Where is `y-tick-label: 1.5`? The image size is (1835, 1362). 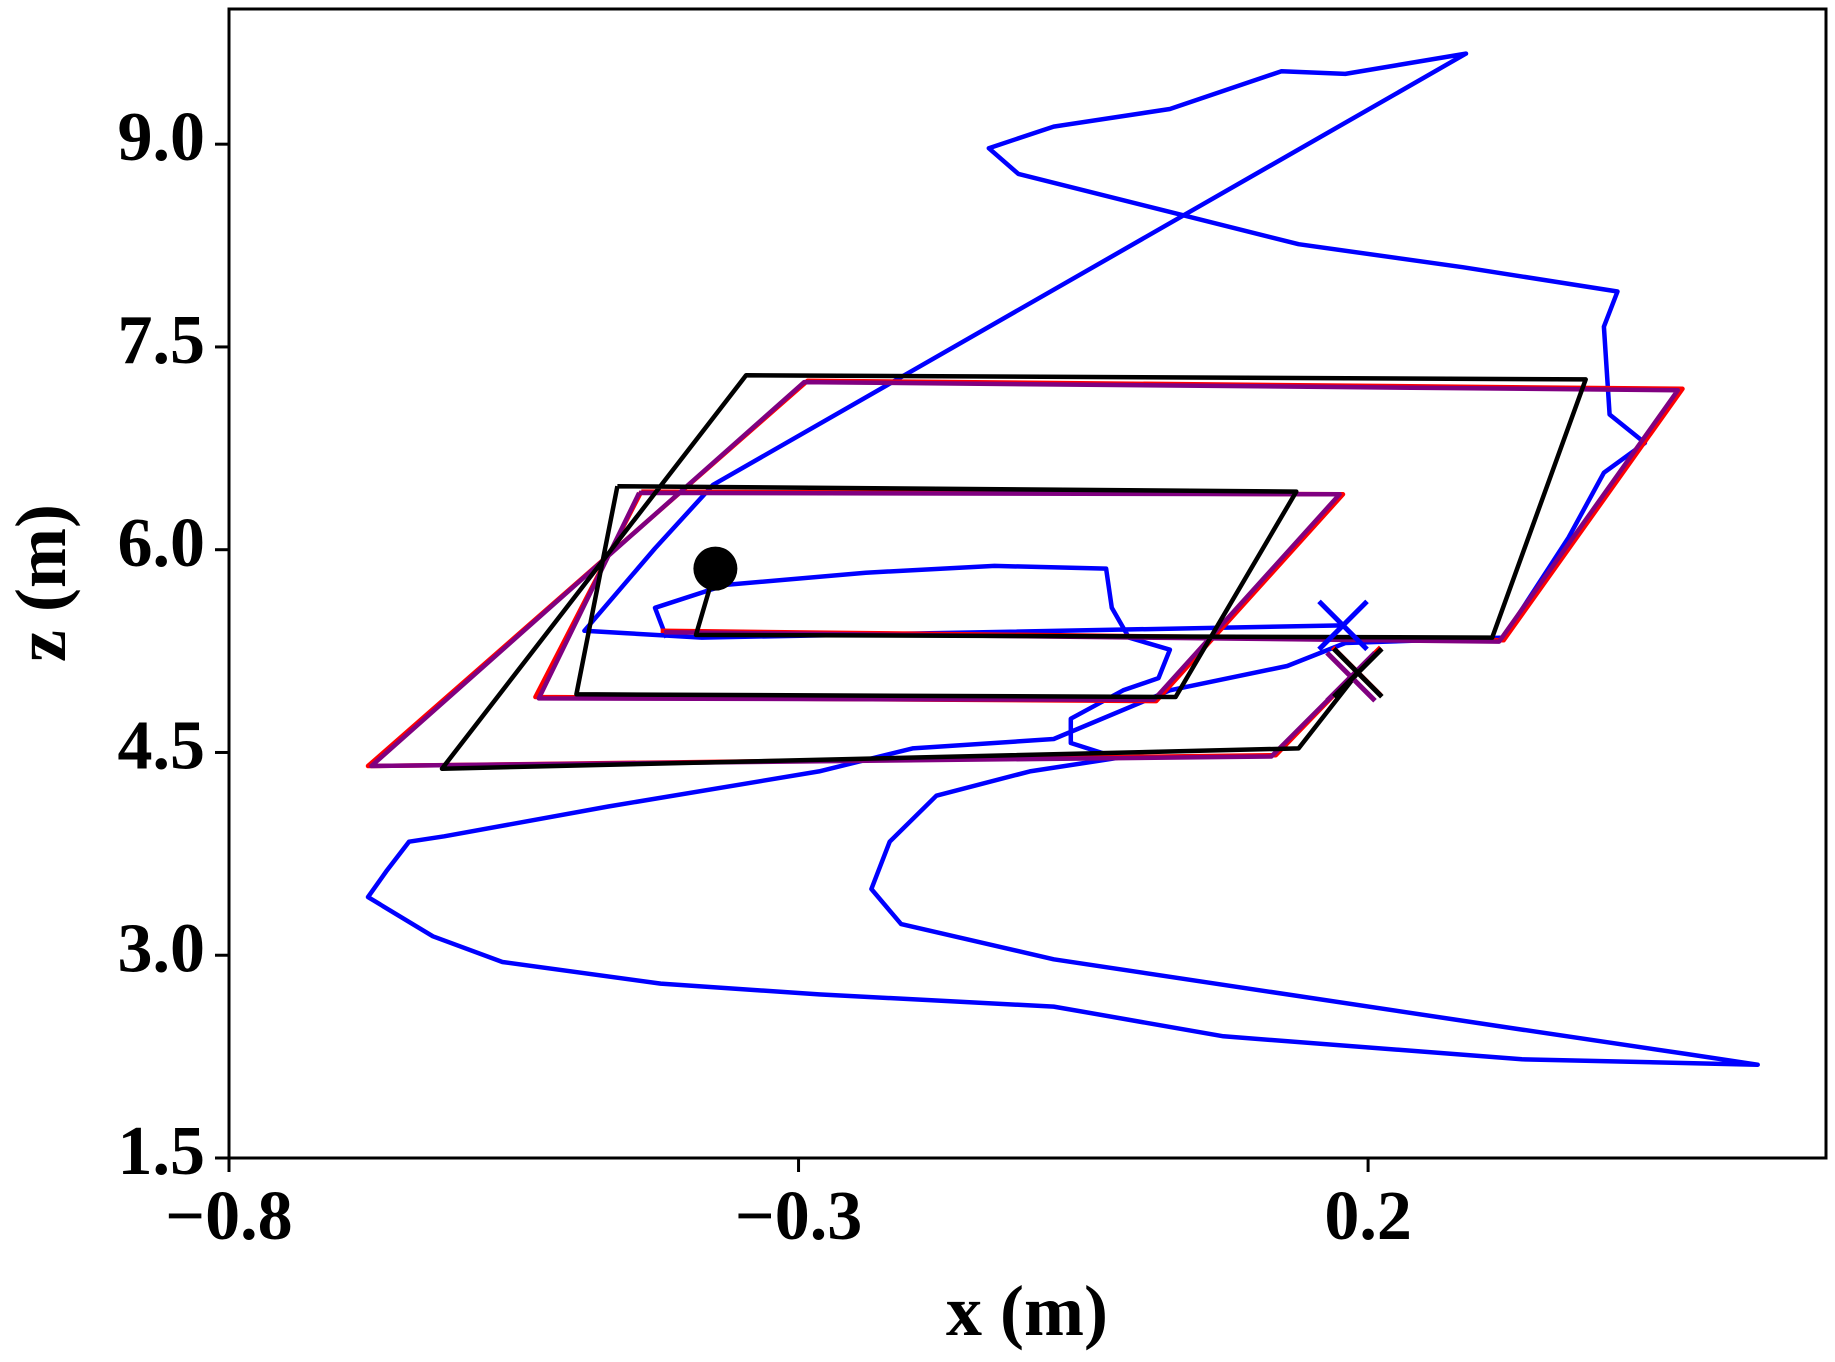 y-tick-label: 1.5 is located at coordinates (162, 1151).